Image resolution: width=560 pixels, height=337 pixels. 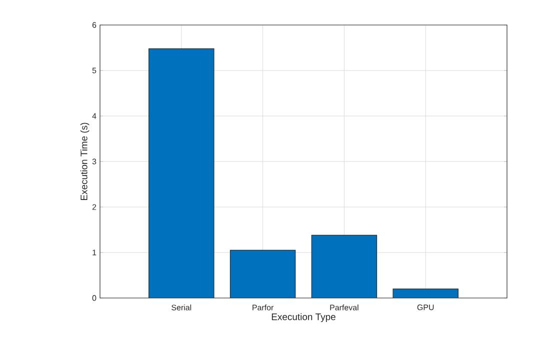 What do you see at coordinates (85, 161) in the screenshot?
I see `y-axis-title: Execution Time (s)` at bounding box center [85, 161].